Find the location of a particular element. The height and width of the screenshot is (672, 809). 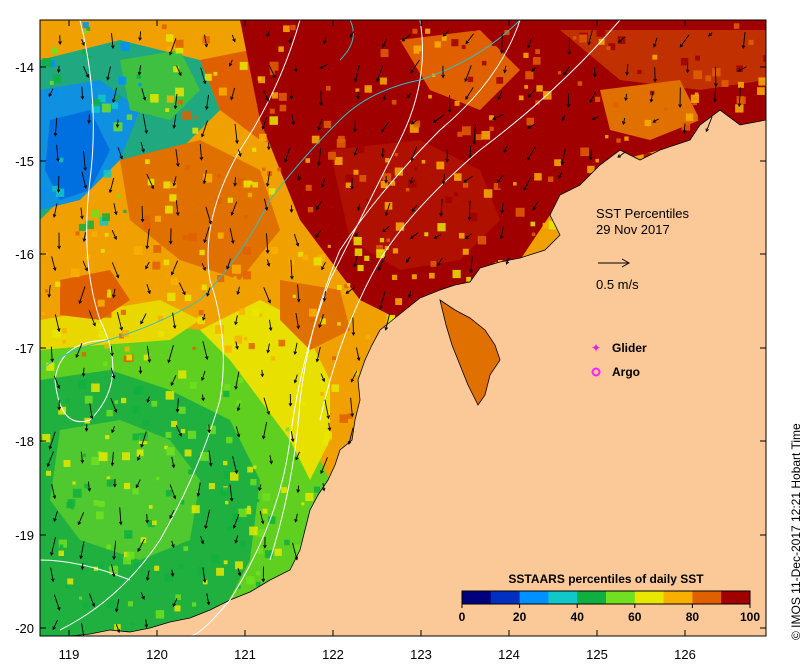

credit-text: © IMOS 11-Dec-2017 12:21 Hobart Time is located at coordinates (796, 531).